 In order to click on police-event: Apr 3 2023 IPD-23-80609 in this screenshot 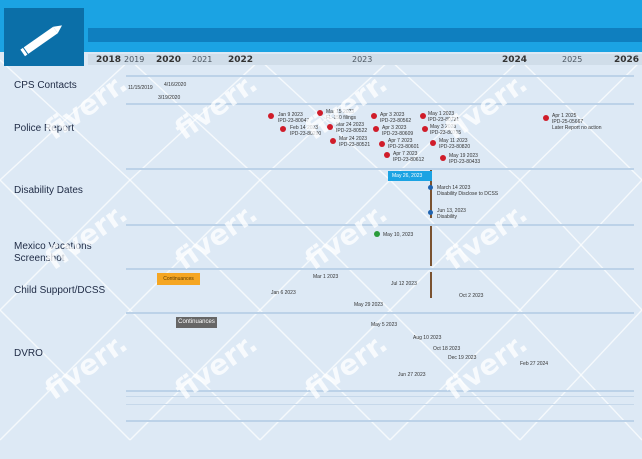, I will do `click(398, 131)`.